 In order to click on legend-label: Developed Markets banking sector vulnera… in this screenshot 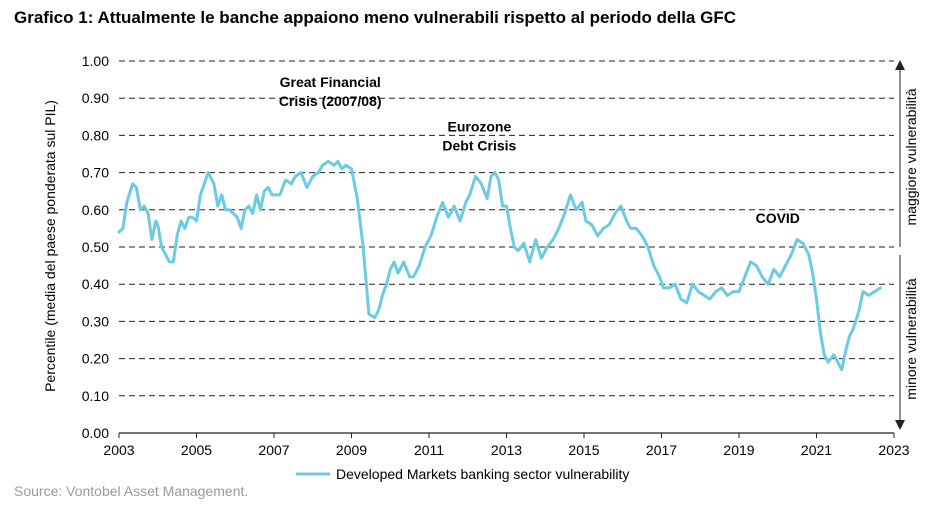, I will do `click(482, 474)`.